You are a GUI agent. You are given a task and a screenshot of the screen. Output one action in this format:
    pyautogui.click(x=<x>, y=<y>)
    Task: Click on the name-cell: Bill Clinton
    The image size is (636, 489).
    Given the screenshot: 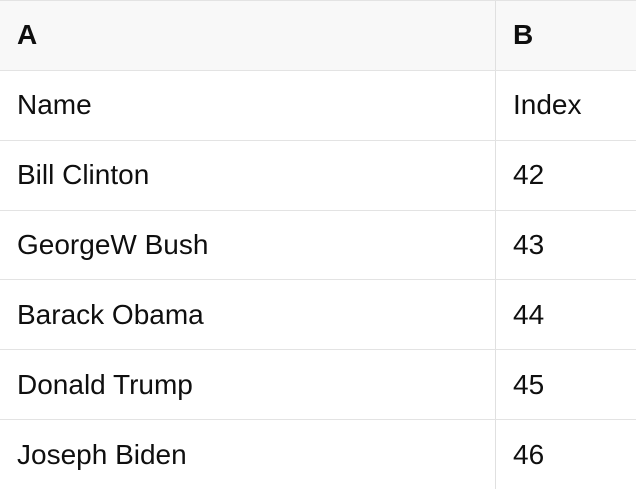 What is the action you would take?
    pyautogui.click(x=248, y=175)
    